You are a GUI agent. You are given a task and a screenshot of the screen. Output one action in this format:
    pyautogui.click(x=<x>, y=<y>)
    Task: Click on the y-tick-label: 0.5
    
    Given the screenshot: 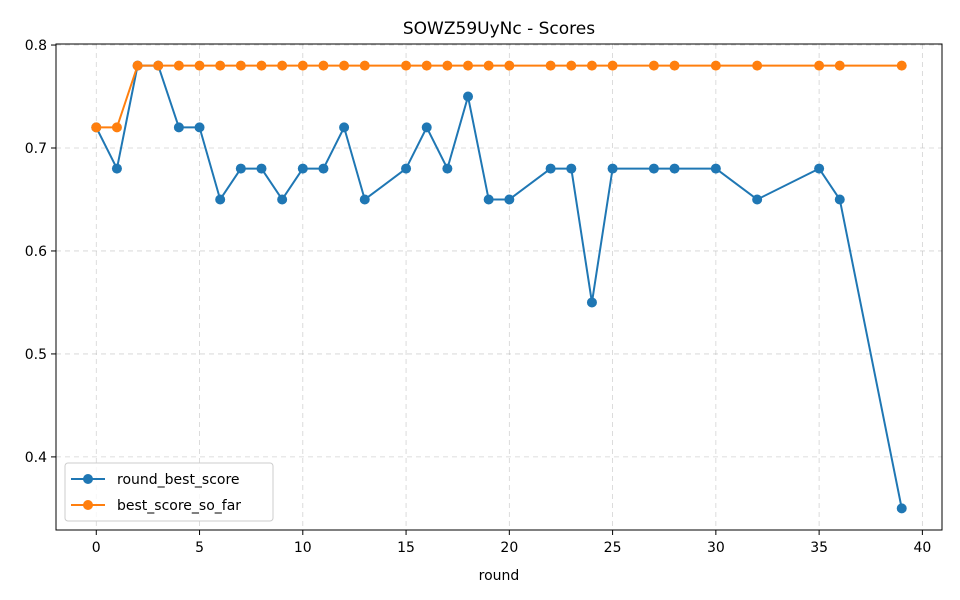 What is the action you would take?
    pyautogui.click(x=36, y=355)
    